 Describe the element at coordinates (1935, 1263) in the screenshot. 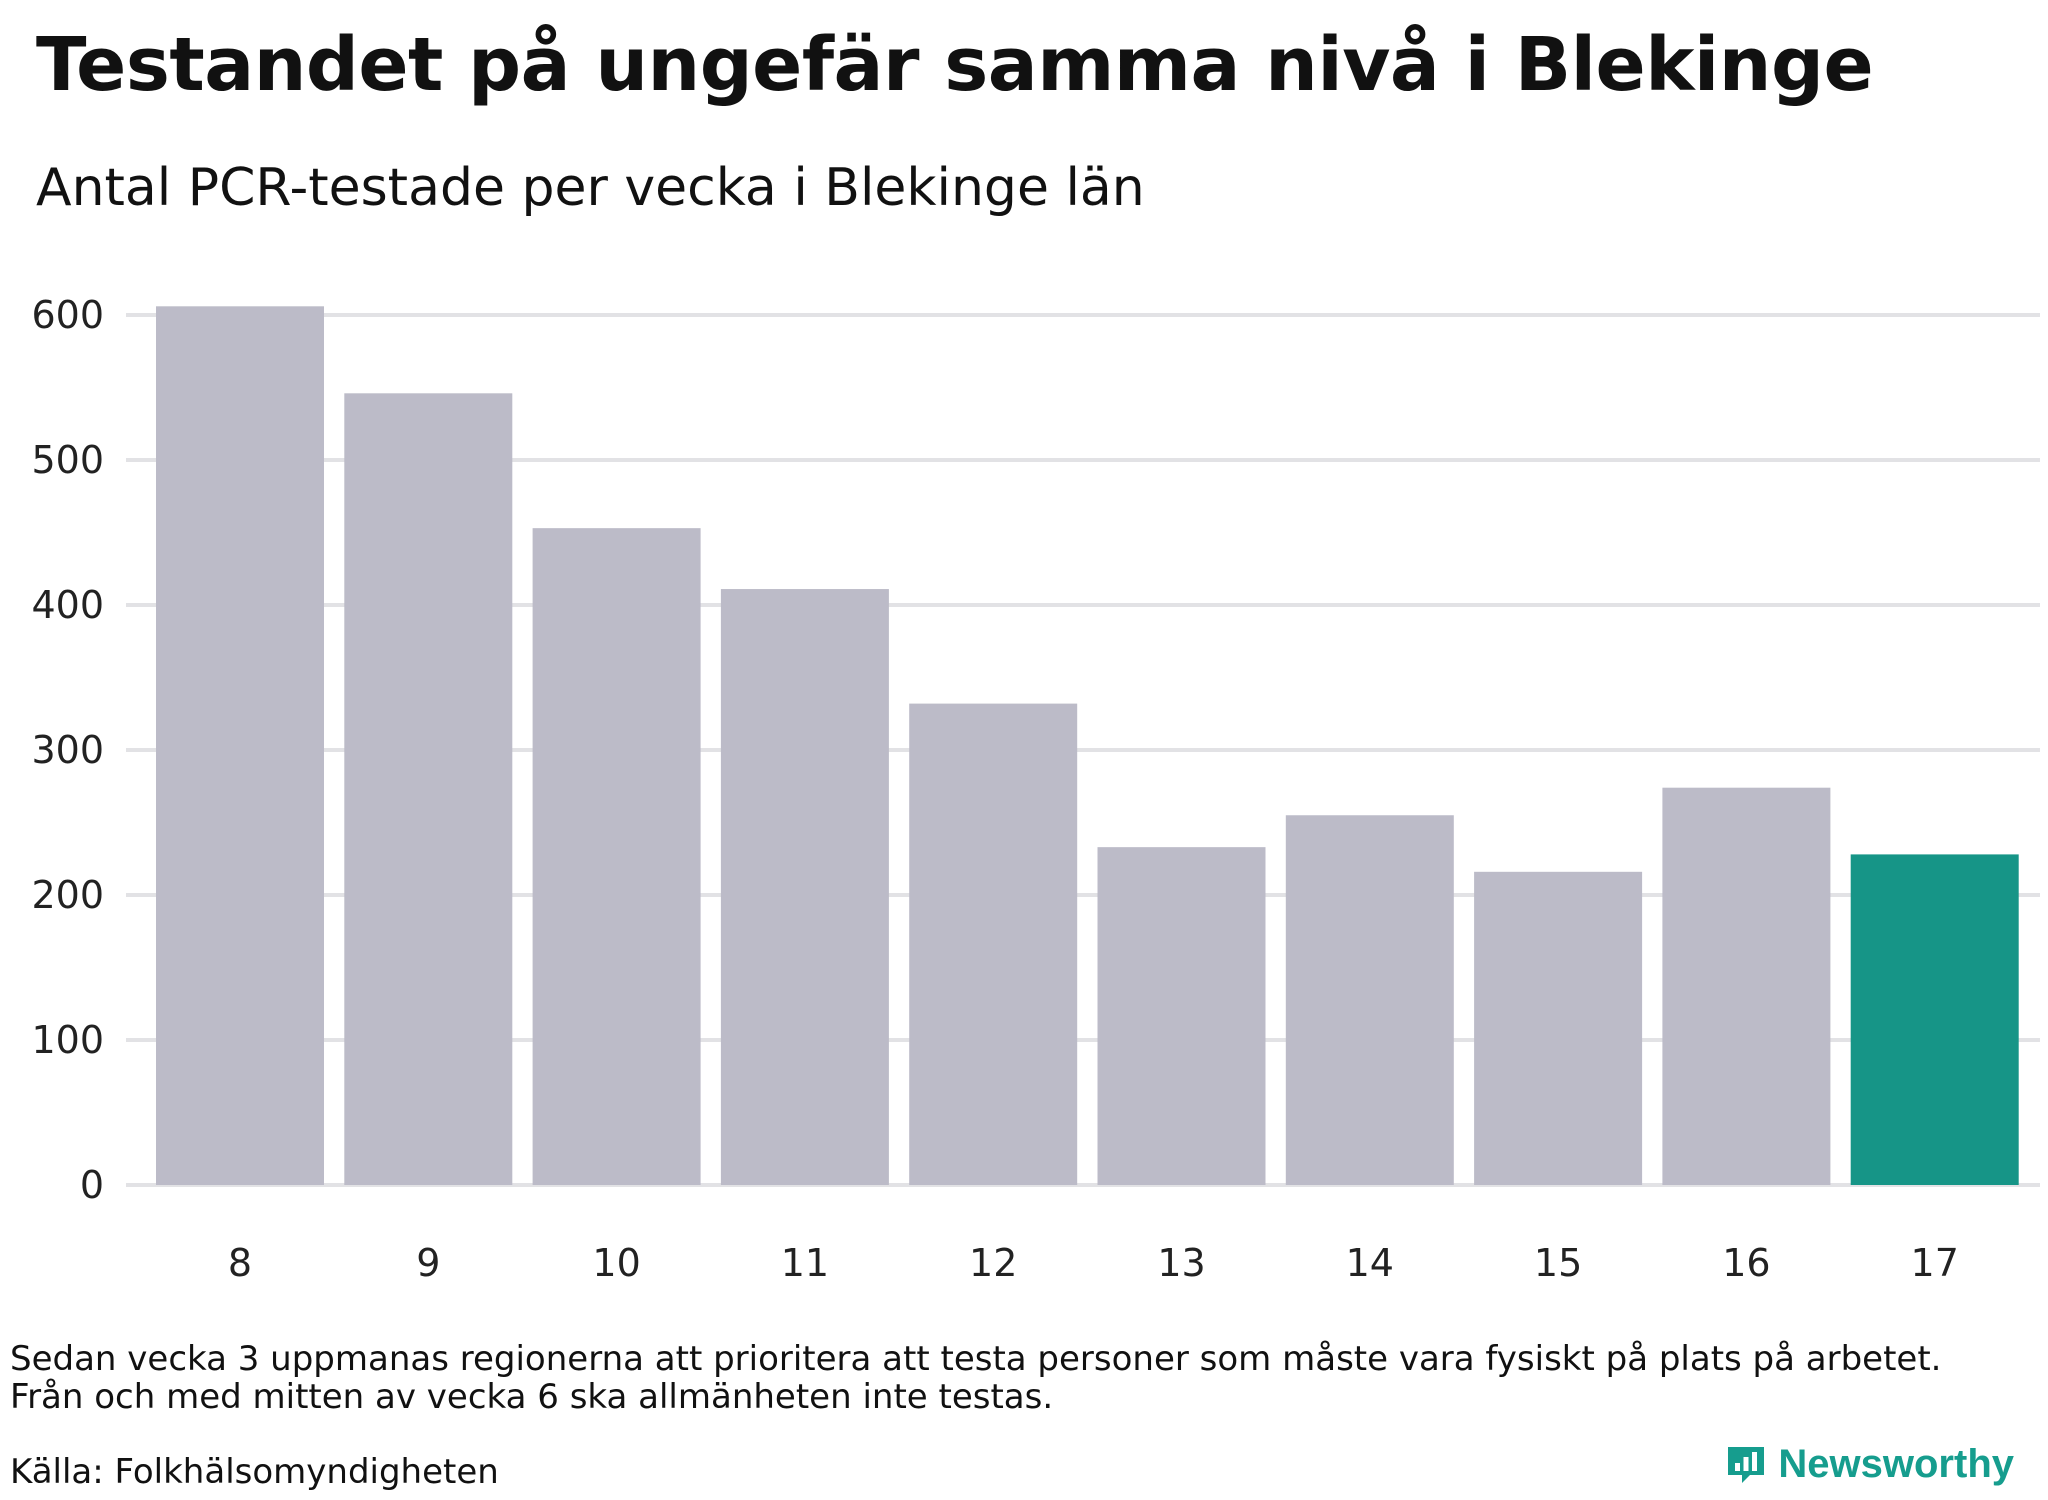

I see `x-tick-label: 17` at that location.